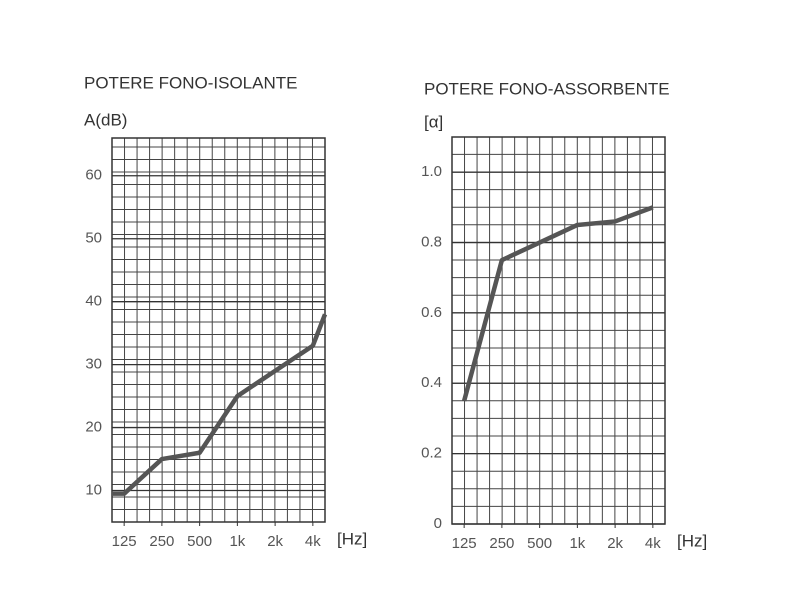 The image size is (800, 600). I want to click on y-tick-label: 30, so click(93, 364).